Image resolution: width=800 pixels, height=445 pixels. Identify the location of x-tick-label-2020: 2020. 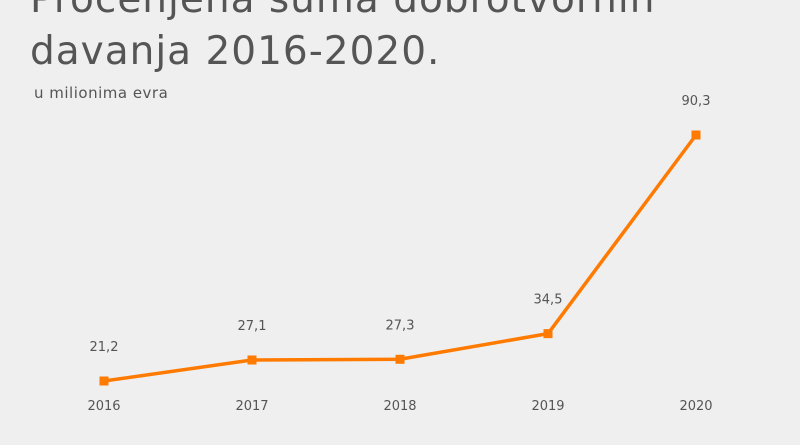
(695, 406).